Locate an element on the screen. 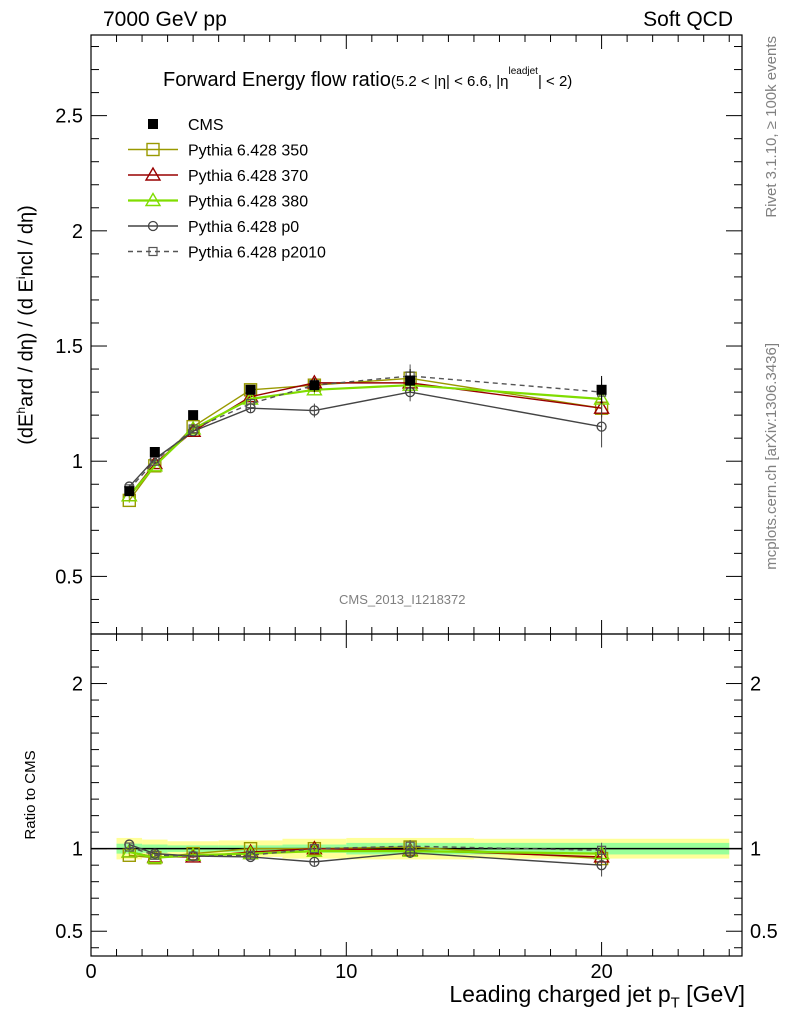  series-line-pythia-6.428-p0 is located at coordinates (365, 439).